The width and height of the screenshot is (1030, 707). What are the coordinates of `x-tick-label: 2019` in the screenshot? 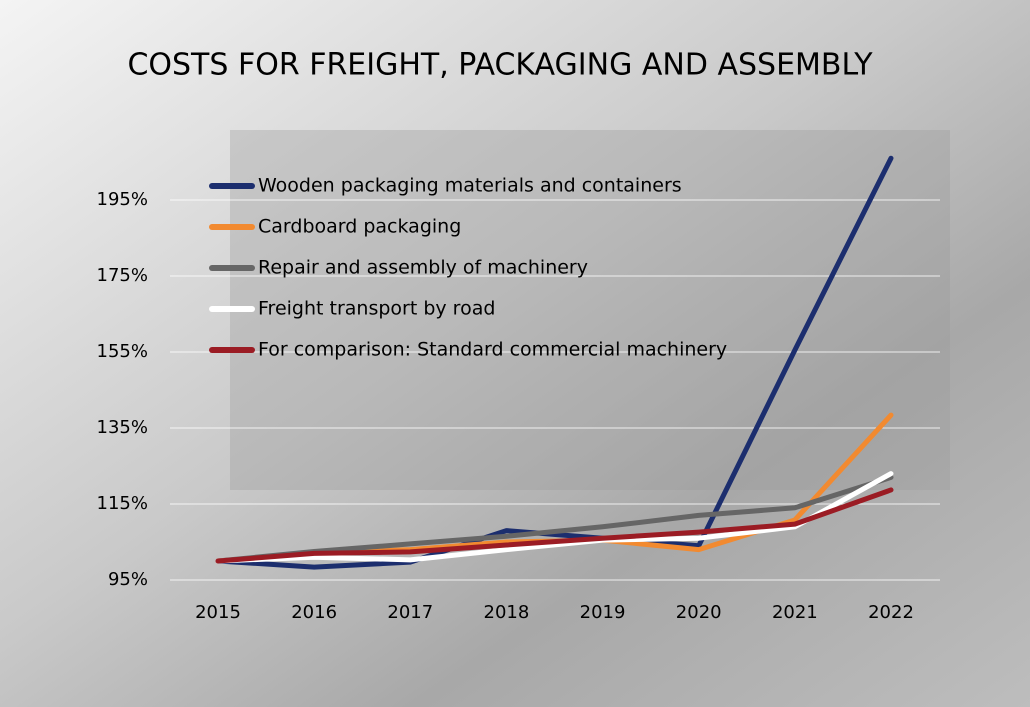 It's located at (603, 612).